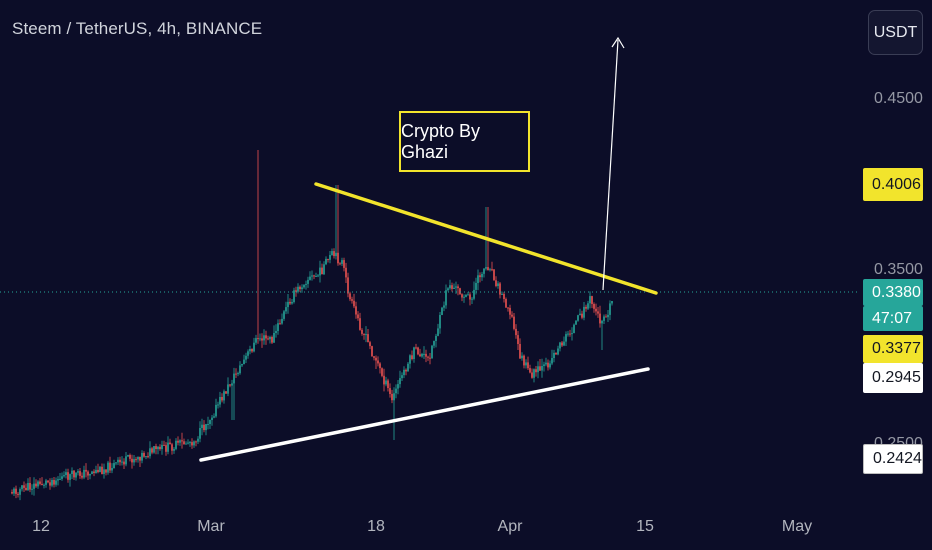 The height and width of the screenshot is (550, 932). I want to click on symbol-title: Steem / TetherUS, 4h, BINANCE, so click(137, 28).